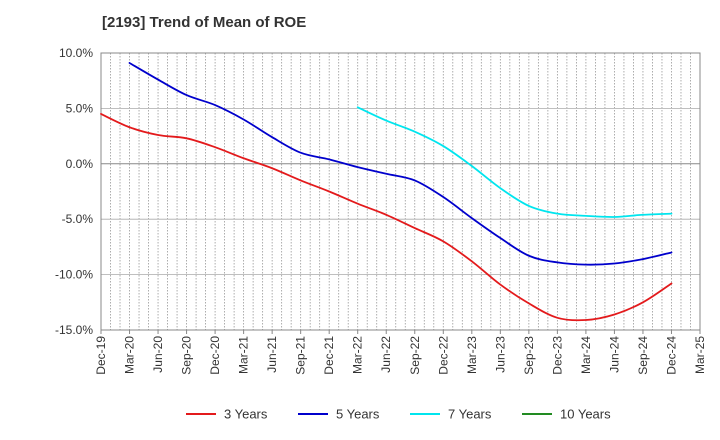 This screenshot has width=720, height=440. What do you see at coordinates (700, 355) in the screenshot?
I see `x-tick-label: Mar-25` at bounding box center [700, 355].